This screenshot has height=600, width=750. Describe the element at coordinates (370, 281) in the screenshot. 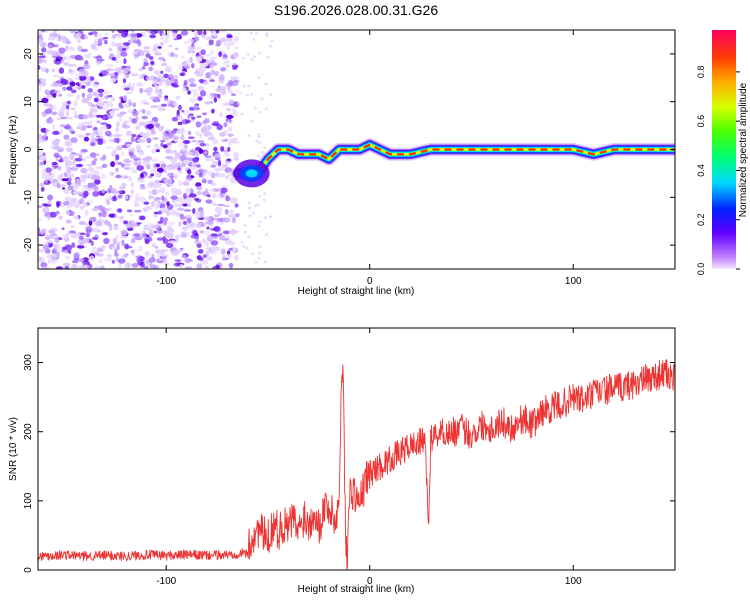

I see `spectrogram-x-tick-label: 0` at that location.